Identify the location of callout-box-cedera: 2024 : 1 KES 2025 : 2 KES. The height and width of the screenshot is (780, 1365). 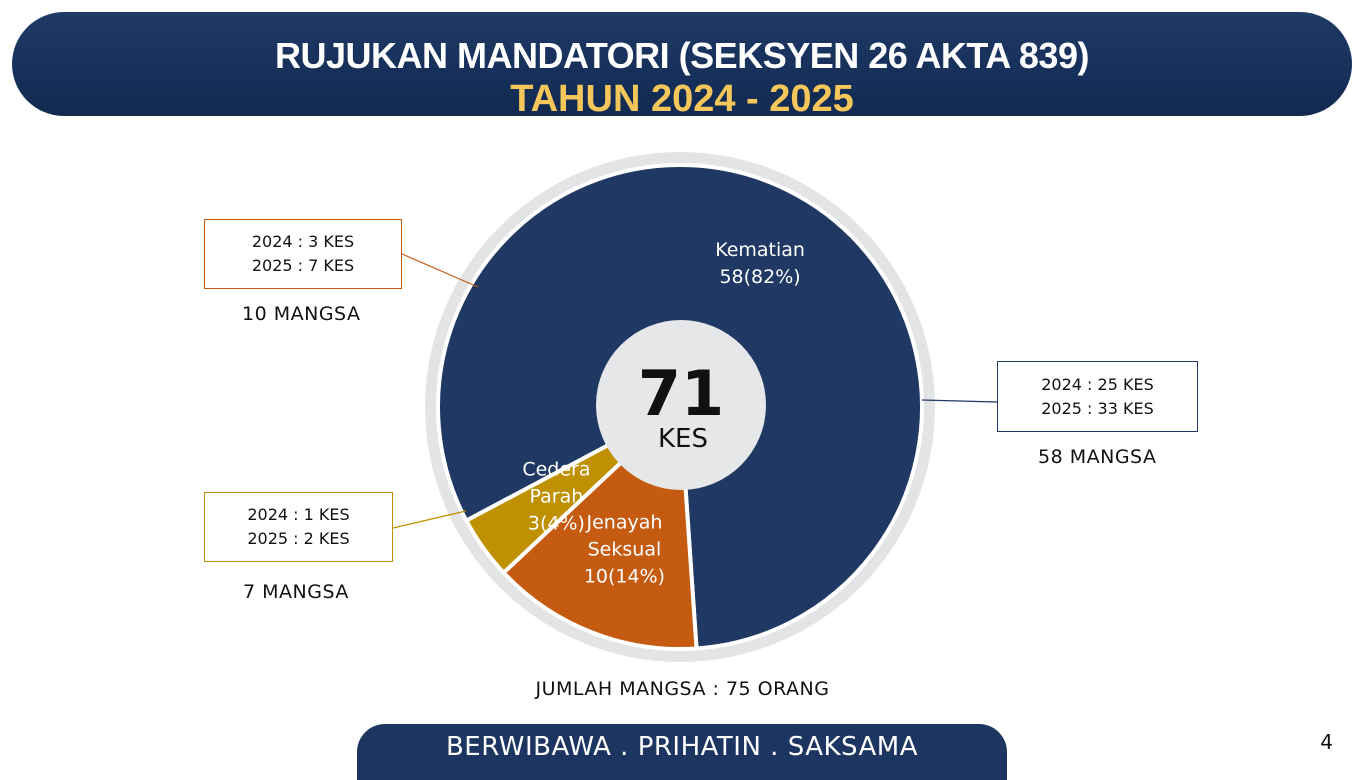
(298, 527).